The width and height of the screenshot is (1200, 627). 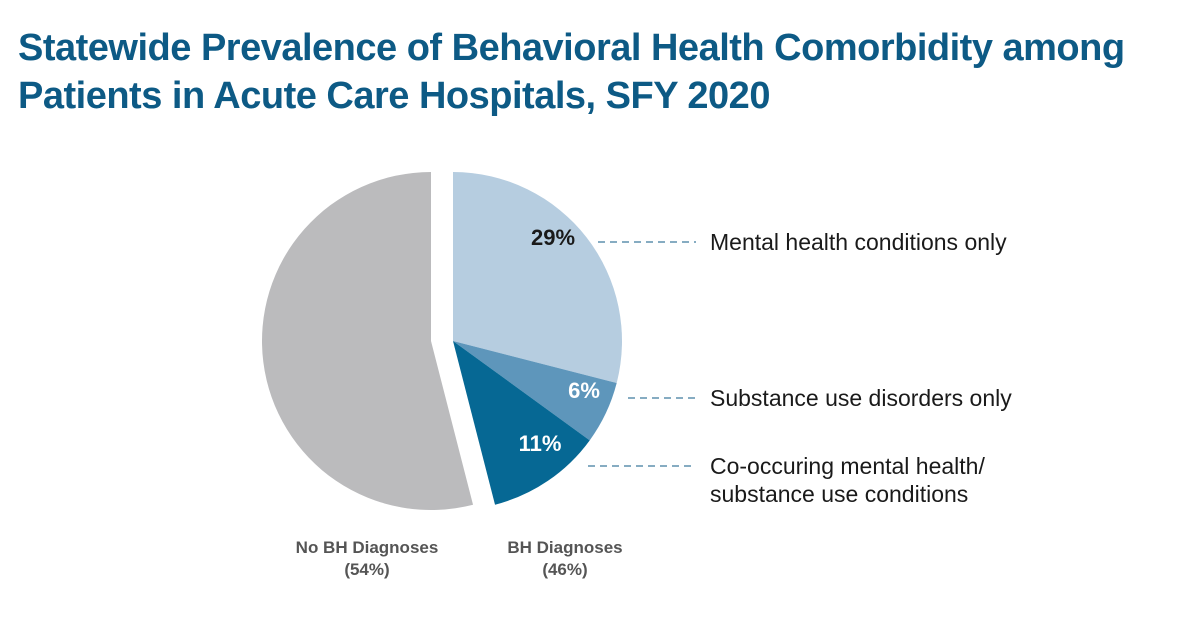 I want to click on legend-text: Mental health conditions only, so click(x=858, y=242).